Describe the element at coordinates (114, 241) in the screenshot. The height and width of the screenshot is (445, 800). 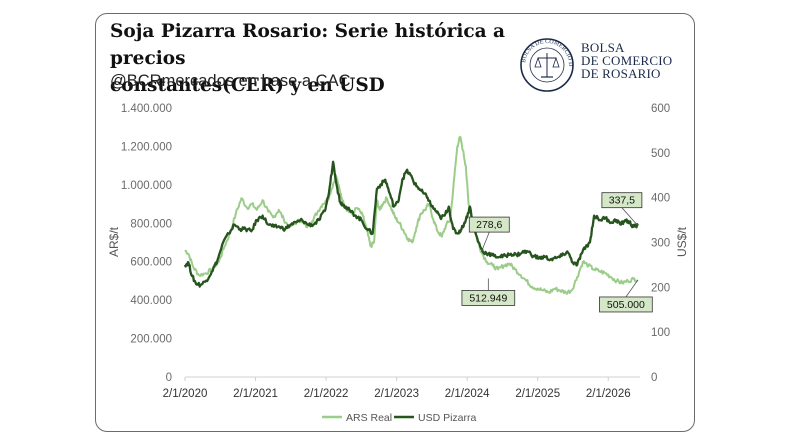
I see `y-axis-label-left: AR$/t` at that location.